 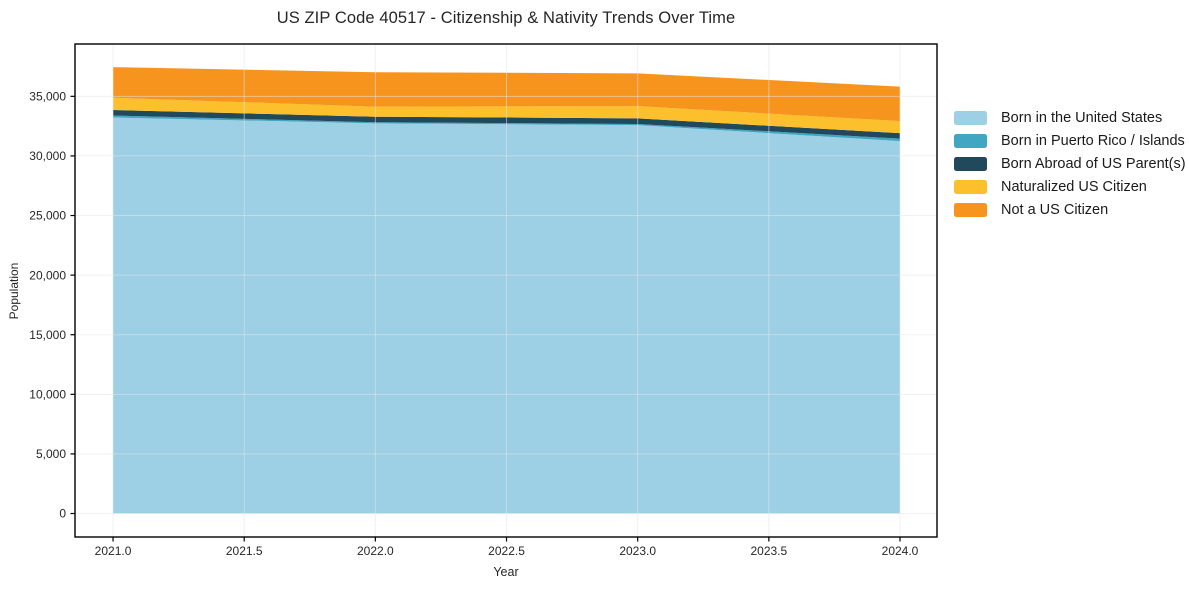 What do you see at coordinates (113, 551) in the screenshot?
I see `x-tick-label: 2021.0` at bounding box center [113, 551].